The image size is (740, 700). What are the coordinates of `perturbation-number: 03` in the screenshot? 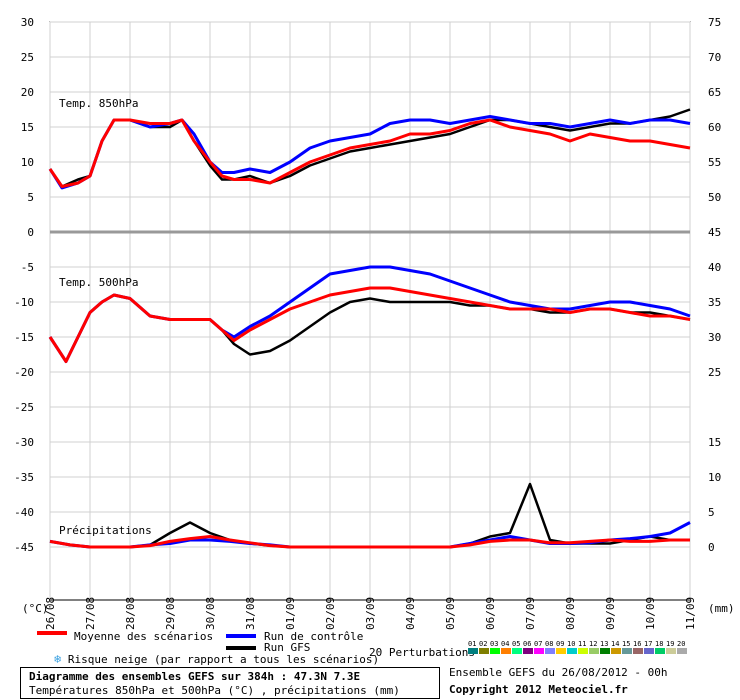 It's located at (494, 644).